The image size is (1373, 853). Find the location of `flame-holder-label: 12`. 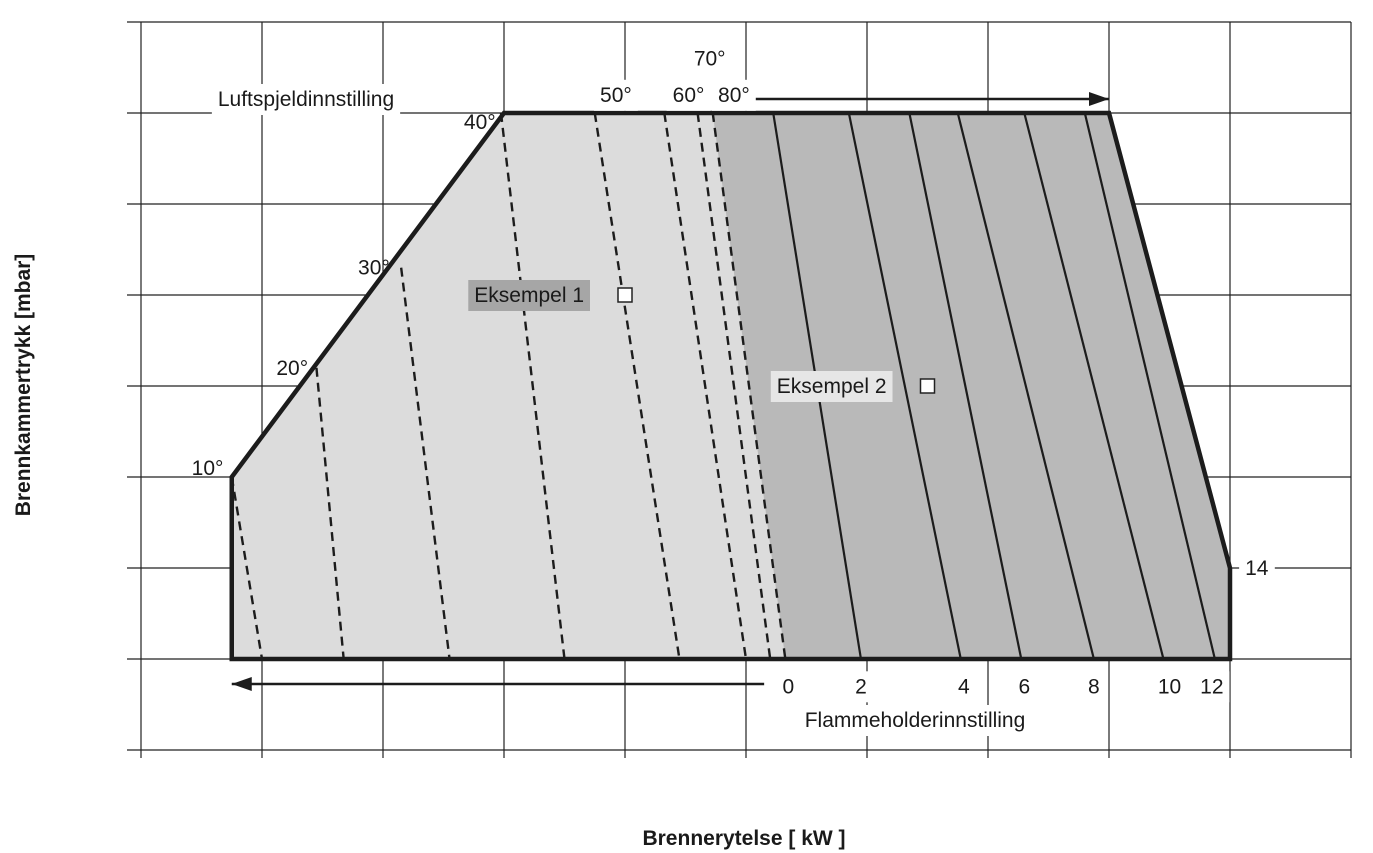

flame-holder-label: 12 is located at coordinates (1211, 686).